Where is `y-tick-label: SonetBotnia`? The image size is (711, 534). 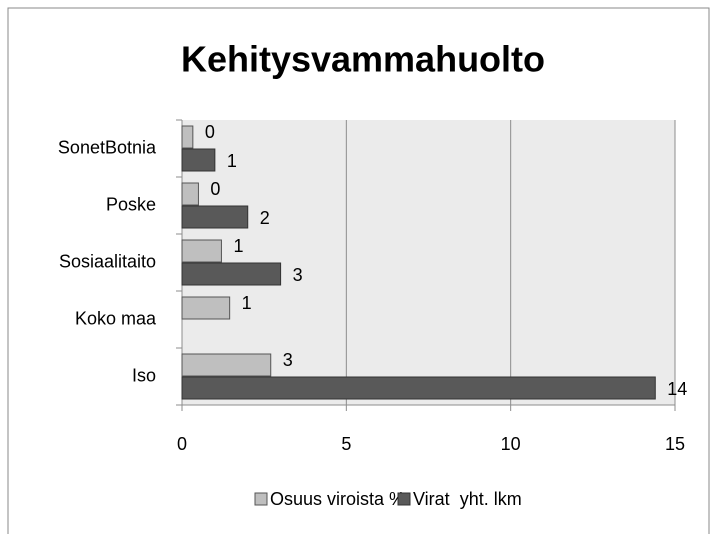
y-tick-label: SonetBotnia is located at coordinates (107, 147).